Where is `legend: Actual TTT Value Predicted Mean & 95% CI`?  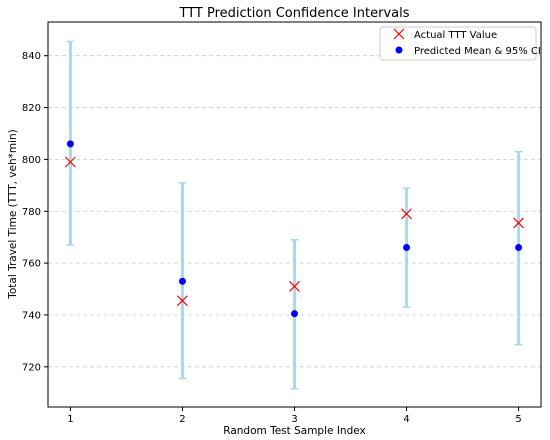 legend: Actual TTT Value Predicted Mean & 95% CI is located at coordinates (460, 43).